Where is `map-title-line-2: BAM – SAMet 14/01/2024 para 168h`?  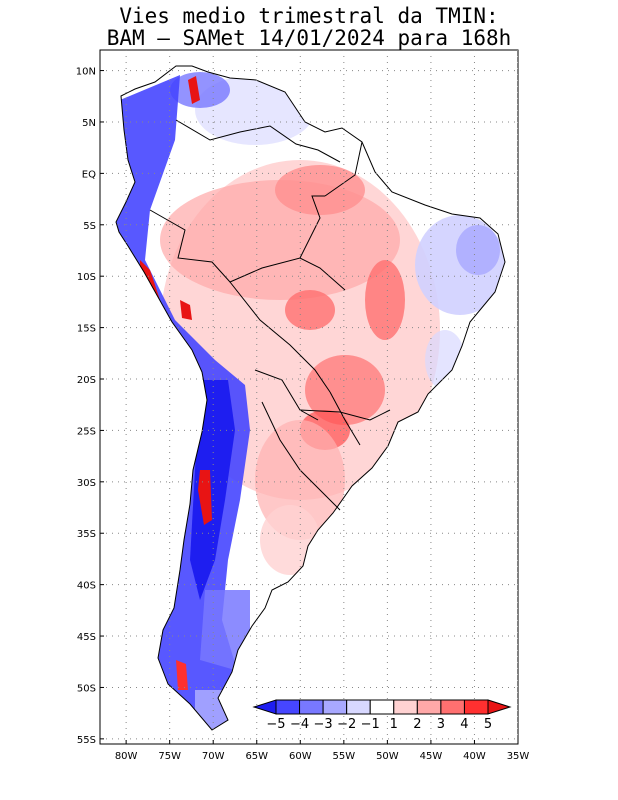
map-title-line-2: BAM – SAMet 14/01/2024 para 168h is located at coordinates (309, 38).